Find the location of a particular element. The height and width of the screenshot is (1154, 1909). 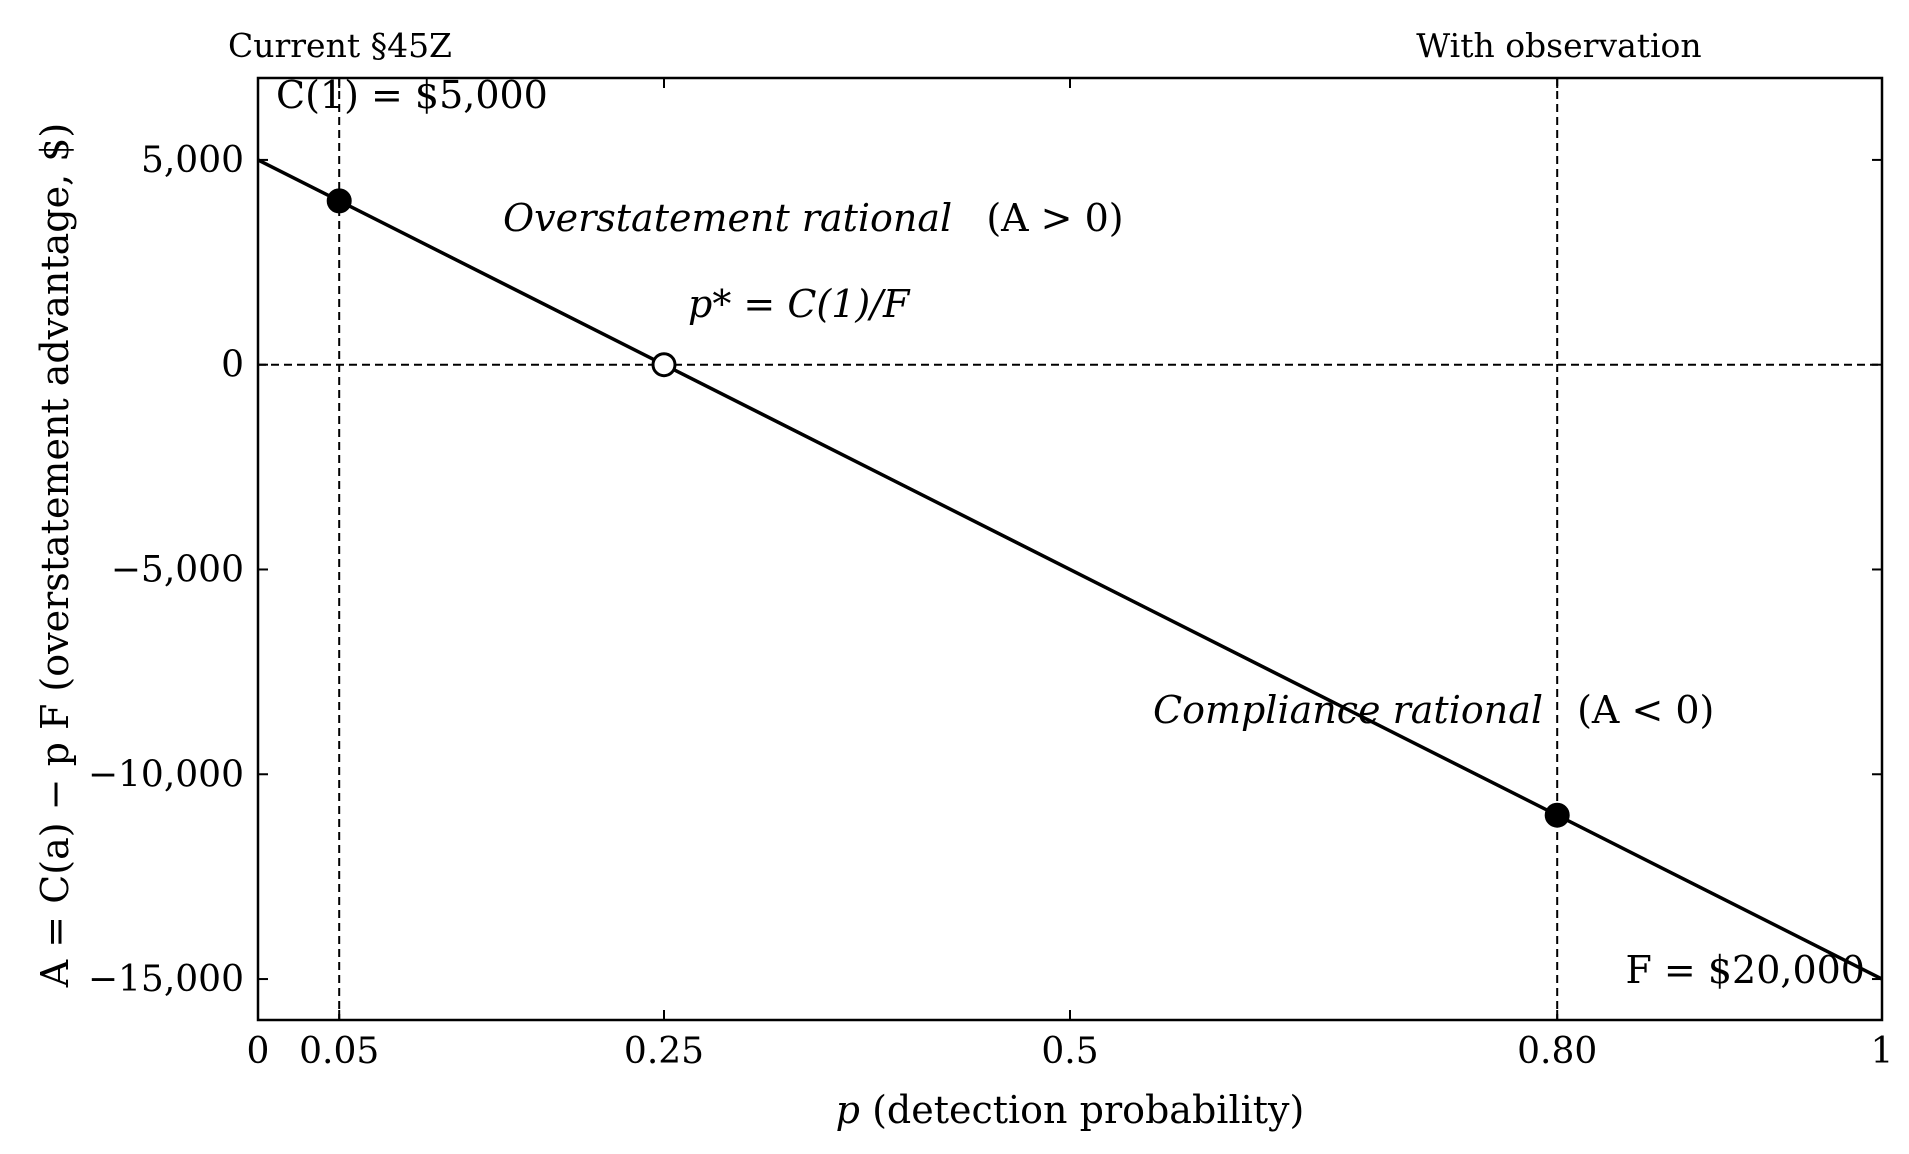

annotation-c1: C(1) = $5,000 is located at coordinates (412, 95).